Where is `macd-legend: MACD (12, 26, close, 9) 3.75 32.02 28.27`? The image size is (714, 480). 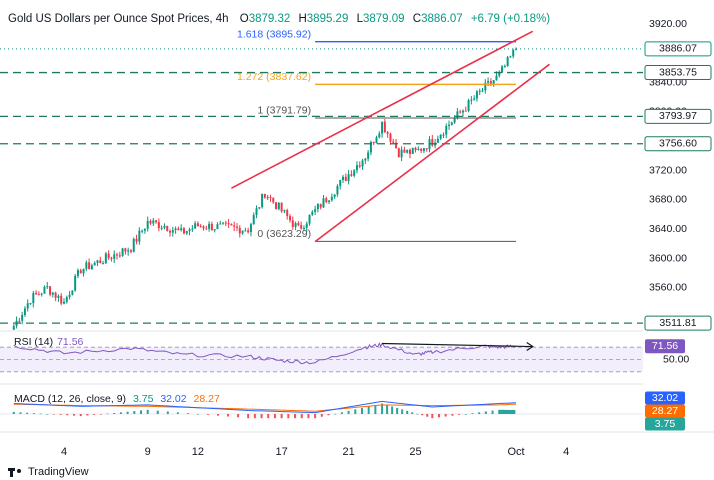
macd-legend: MACD (12, 26, close, 9) 3.75 32.02 28.27 is located at coordinates (117, 399).